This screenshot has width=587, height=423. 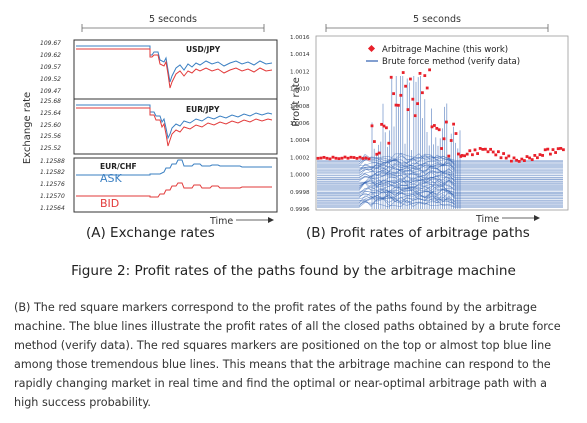 What do you see at coordinates (50, 148) in the screenshot?
I see `eur-jpy-tick: 125.52` at bounding box center [50, 148].